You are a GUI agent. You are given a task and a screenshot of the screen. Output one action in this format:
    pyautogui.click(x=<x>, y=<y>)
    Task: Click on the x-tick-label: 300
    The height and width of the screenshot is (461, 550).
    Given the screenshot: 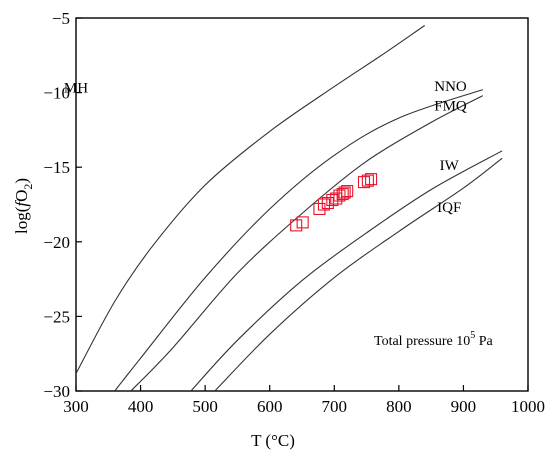 What is the action you would take?
    pyautogui.click(x=76, y=406)
    